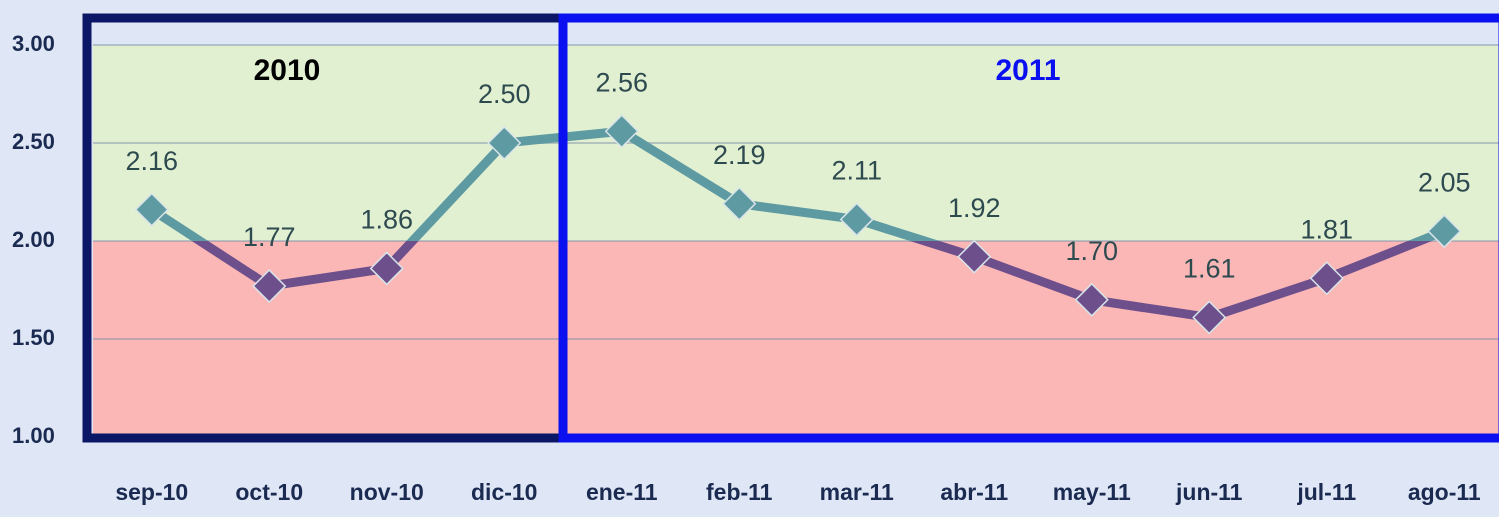 The image size is (1499, 517). I want to click on data-label: 1.92, so click(974, 208).